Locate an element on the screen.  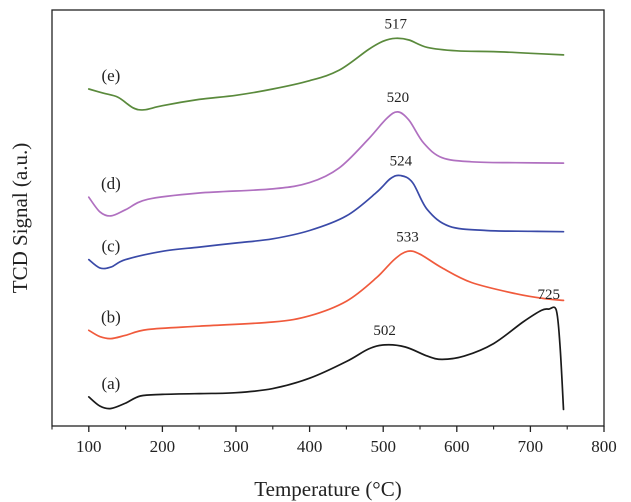
curve-label: (e) is located at coordinates (110, 75).